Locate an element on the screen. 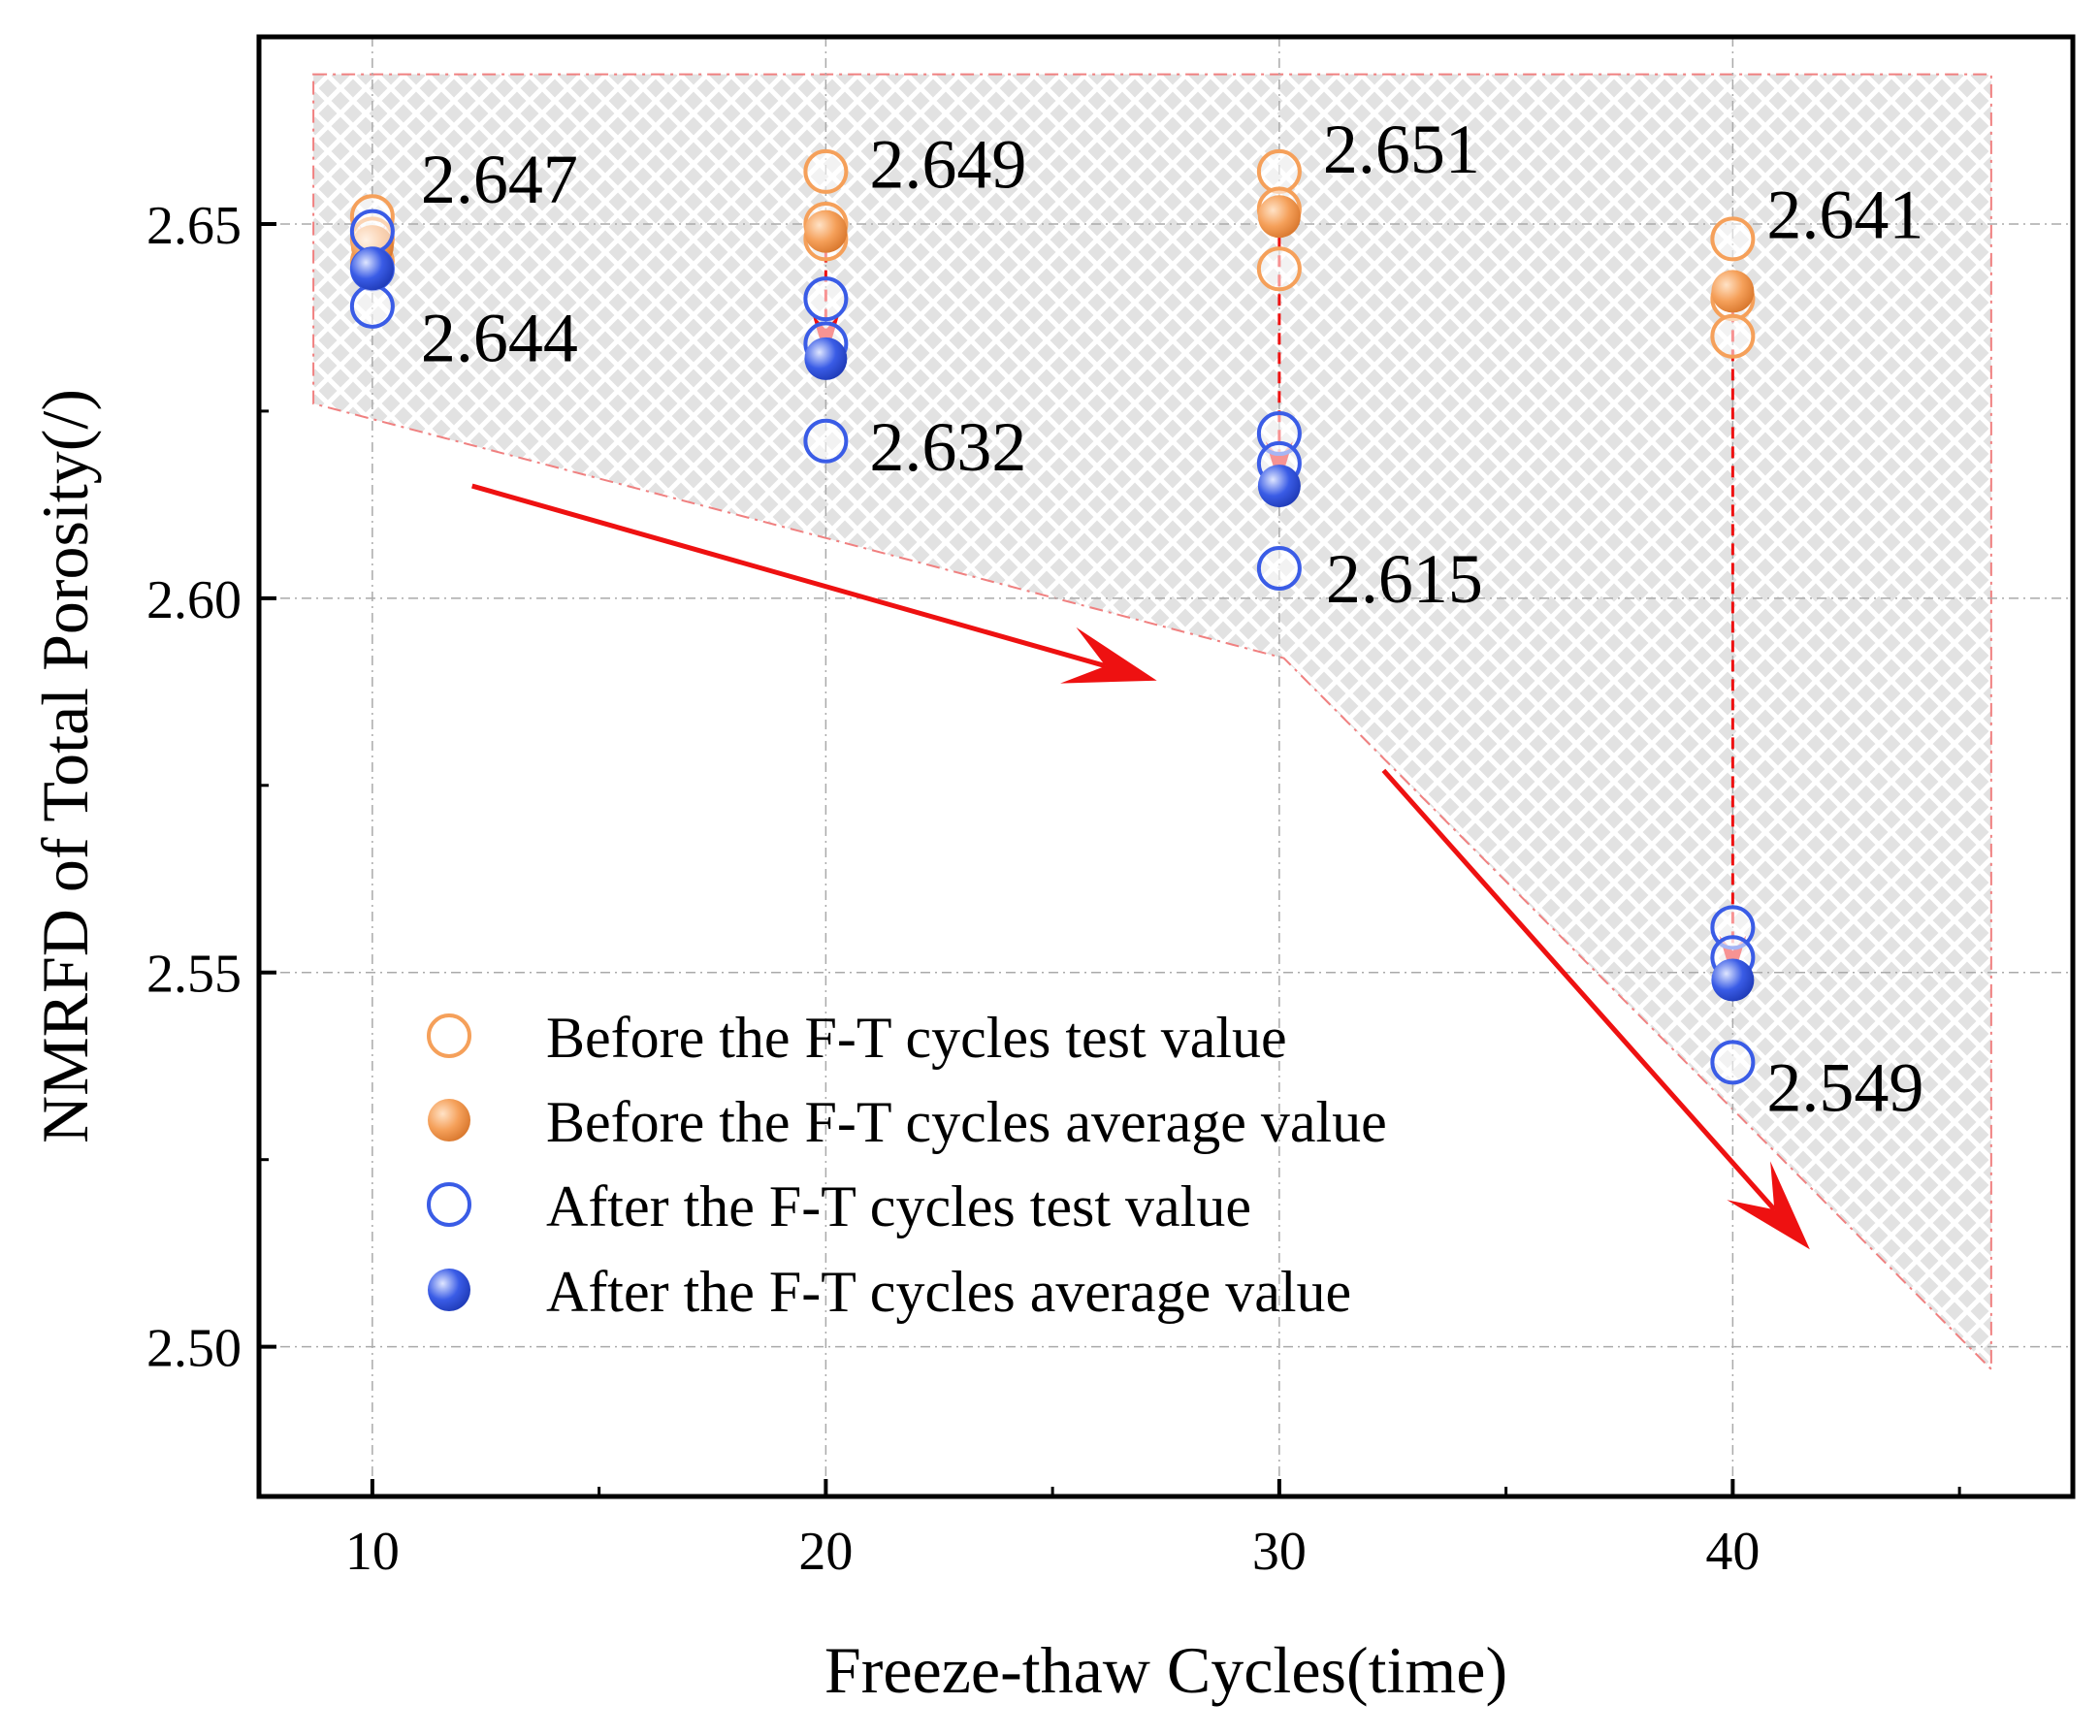 This screenshot has height=1736, width=2100. data-label-0: 2.647 is located at coordinates (499, 179).